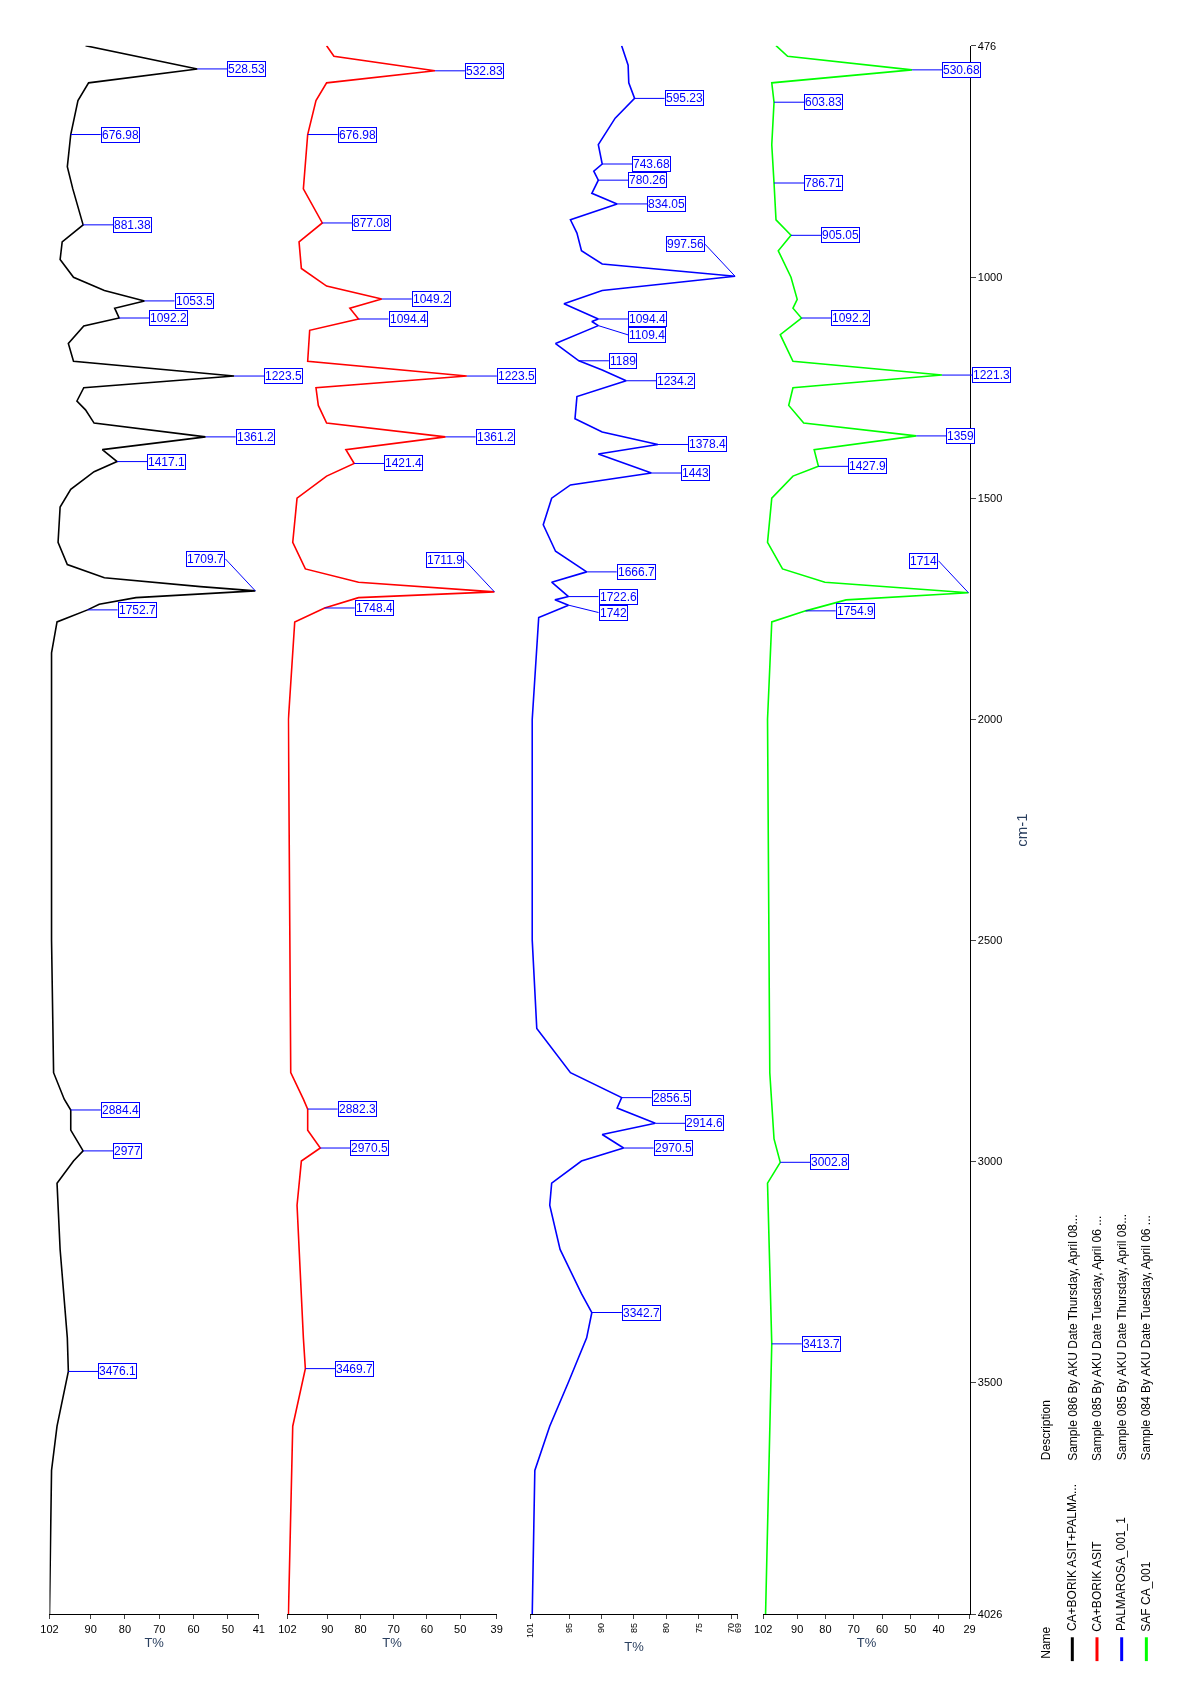 The height and width of the screenshot is (1683, 1180). Describe the element at coordinates (485, 71) in the screenshot. I see `annotation: 532.83` at that location.